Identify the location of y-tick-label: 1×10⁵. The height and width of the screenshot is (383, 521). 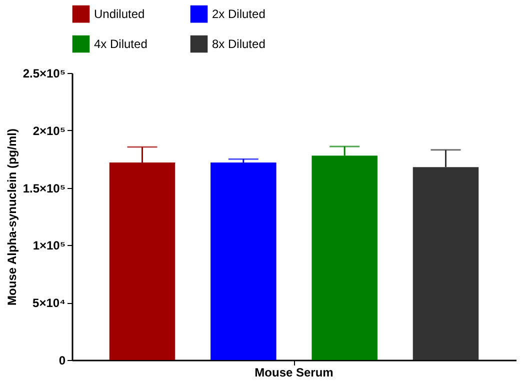
(49, 245).